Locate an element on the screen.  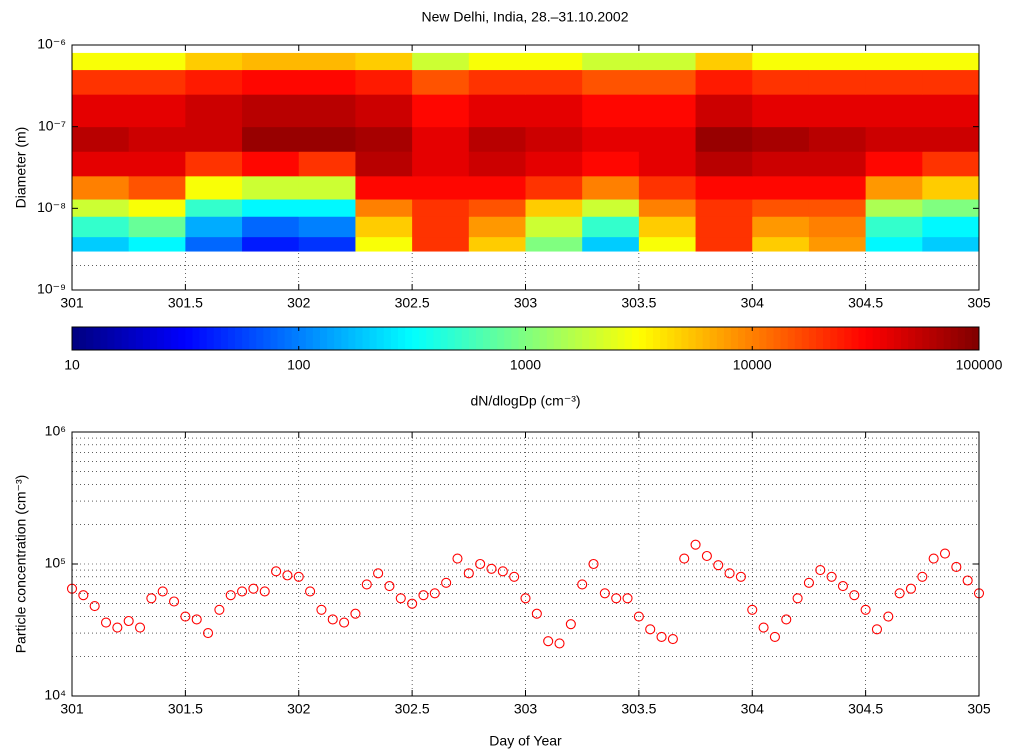
colorbar-tick-label: 10 is located at coordinates (72, 365).